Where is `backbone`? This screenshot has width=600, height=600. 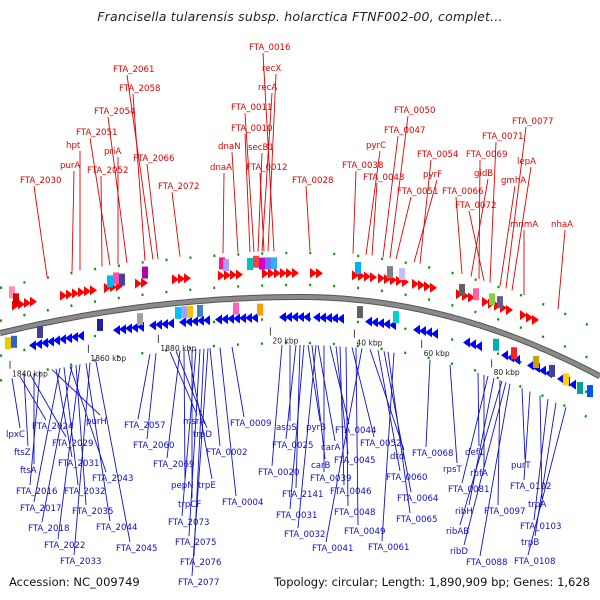
backbone is located at coordinates (300, 337).